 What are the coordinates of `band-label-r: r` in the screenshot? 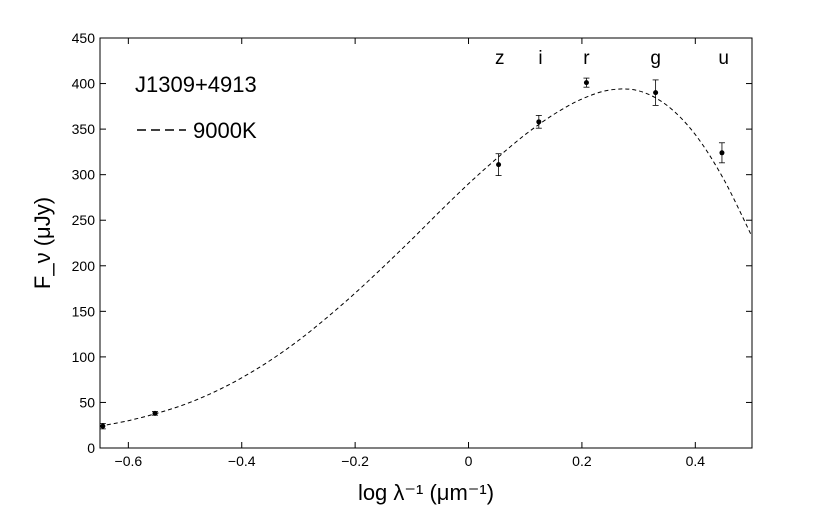 It's located at (586, 58).